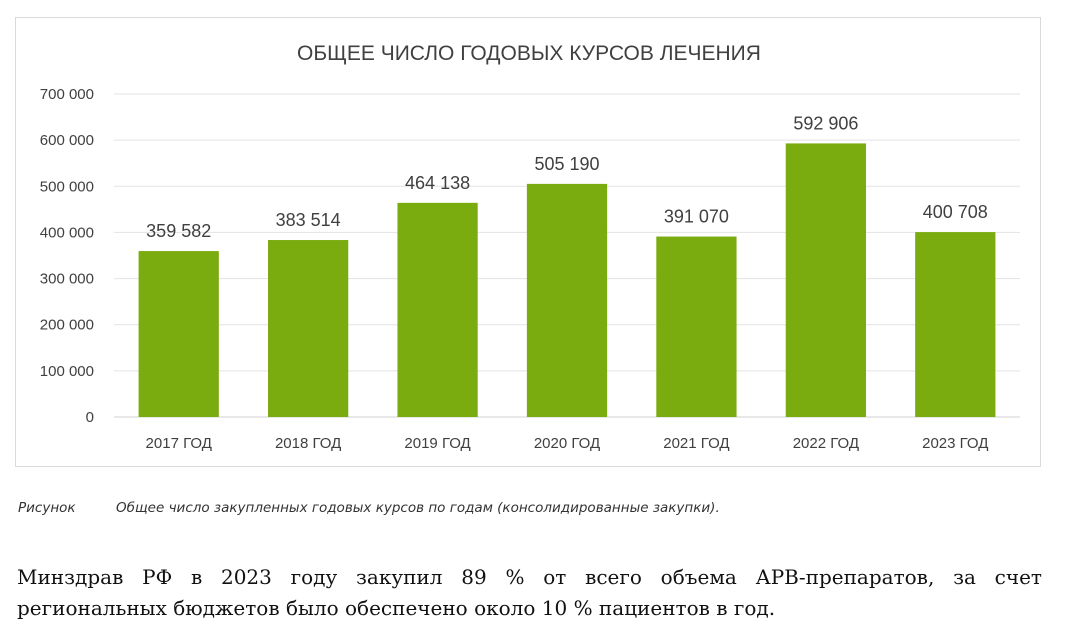 The image size is (1067, 625). What do you see at coordinates (826, 443) in the screenshot?
I see `x-category-label: 2022 ГОД` at bounding box center [826, 443].